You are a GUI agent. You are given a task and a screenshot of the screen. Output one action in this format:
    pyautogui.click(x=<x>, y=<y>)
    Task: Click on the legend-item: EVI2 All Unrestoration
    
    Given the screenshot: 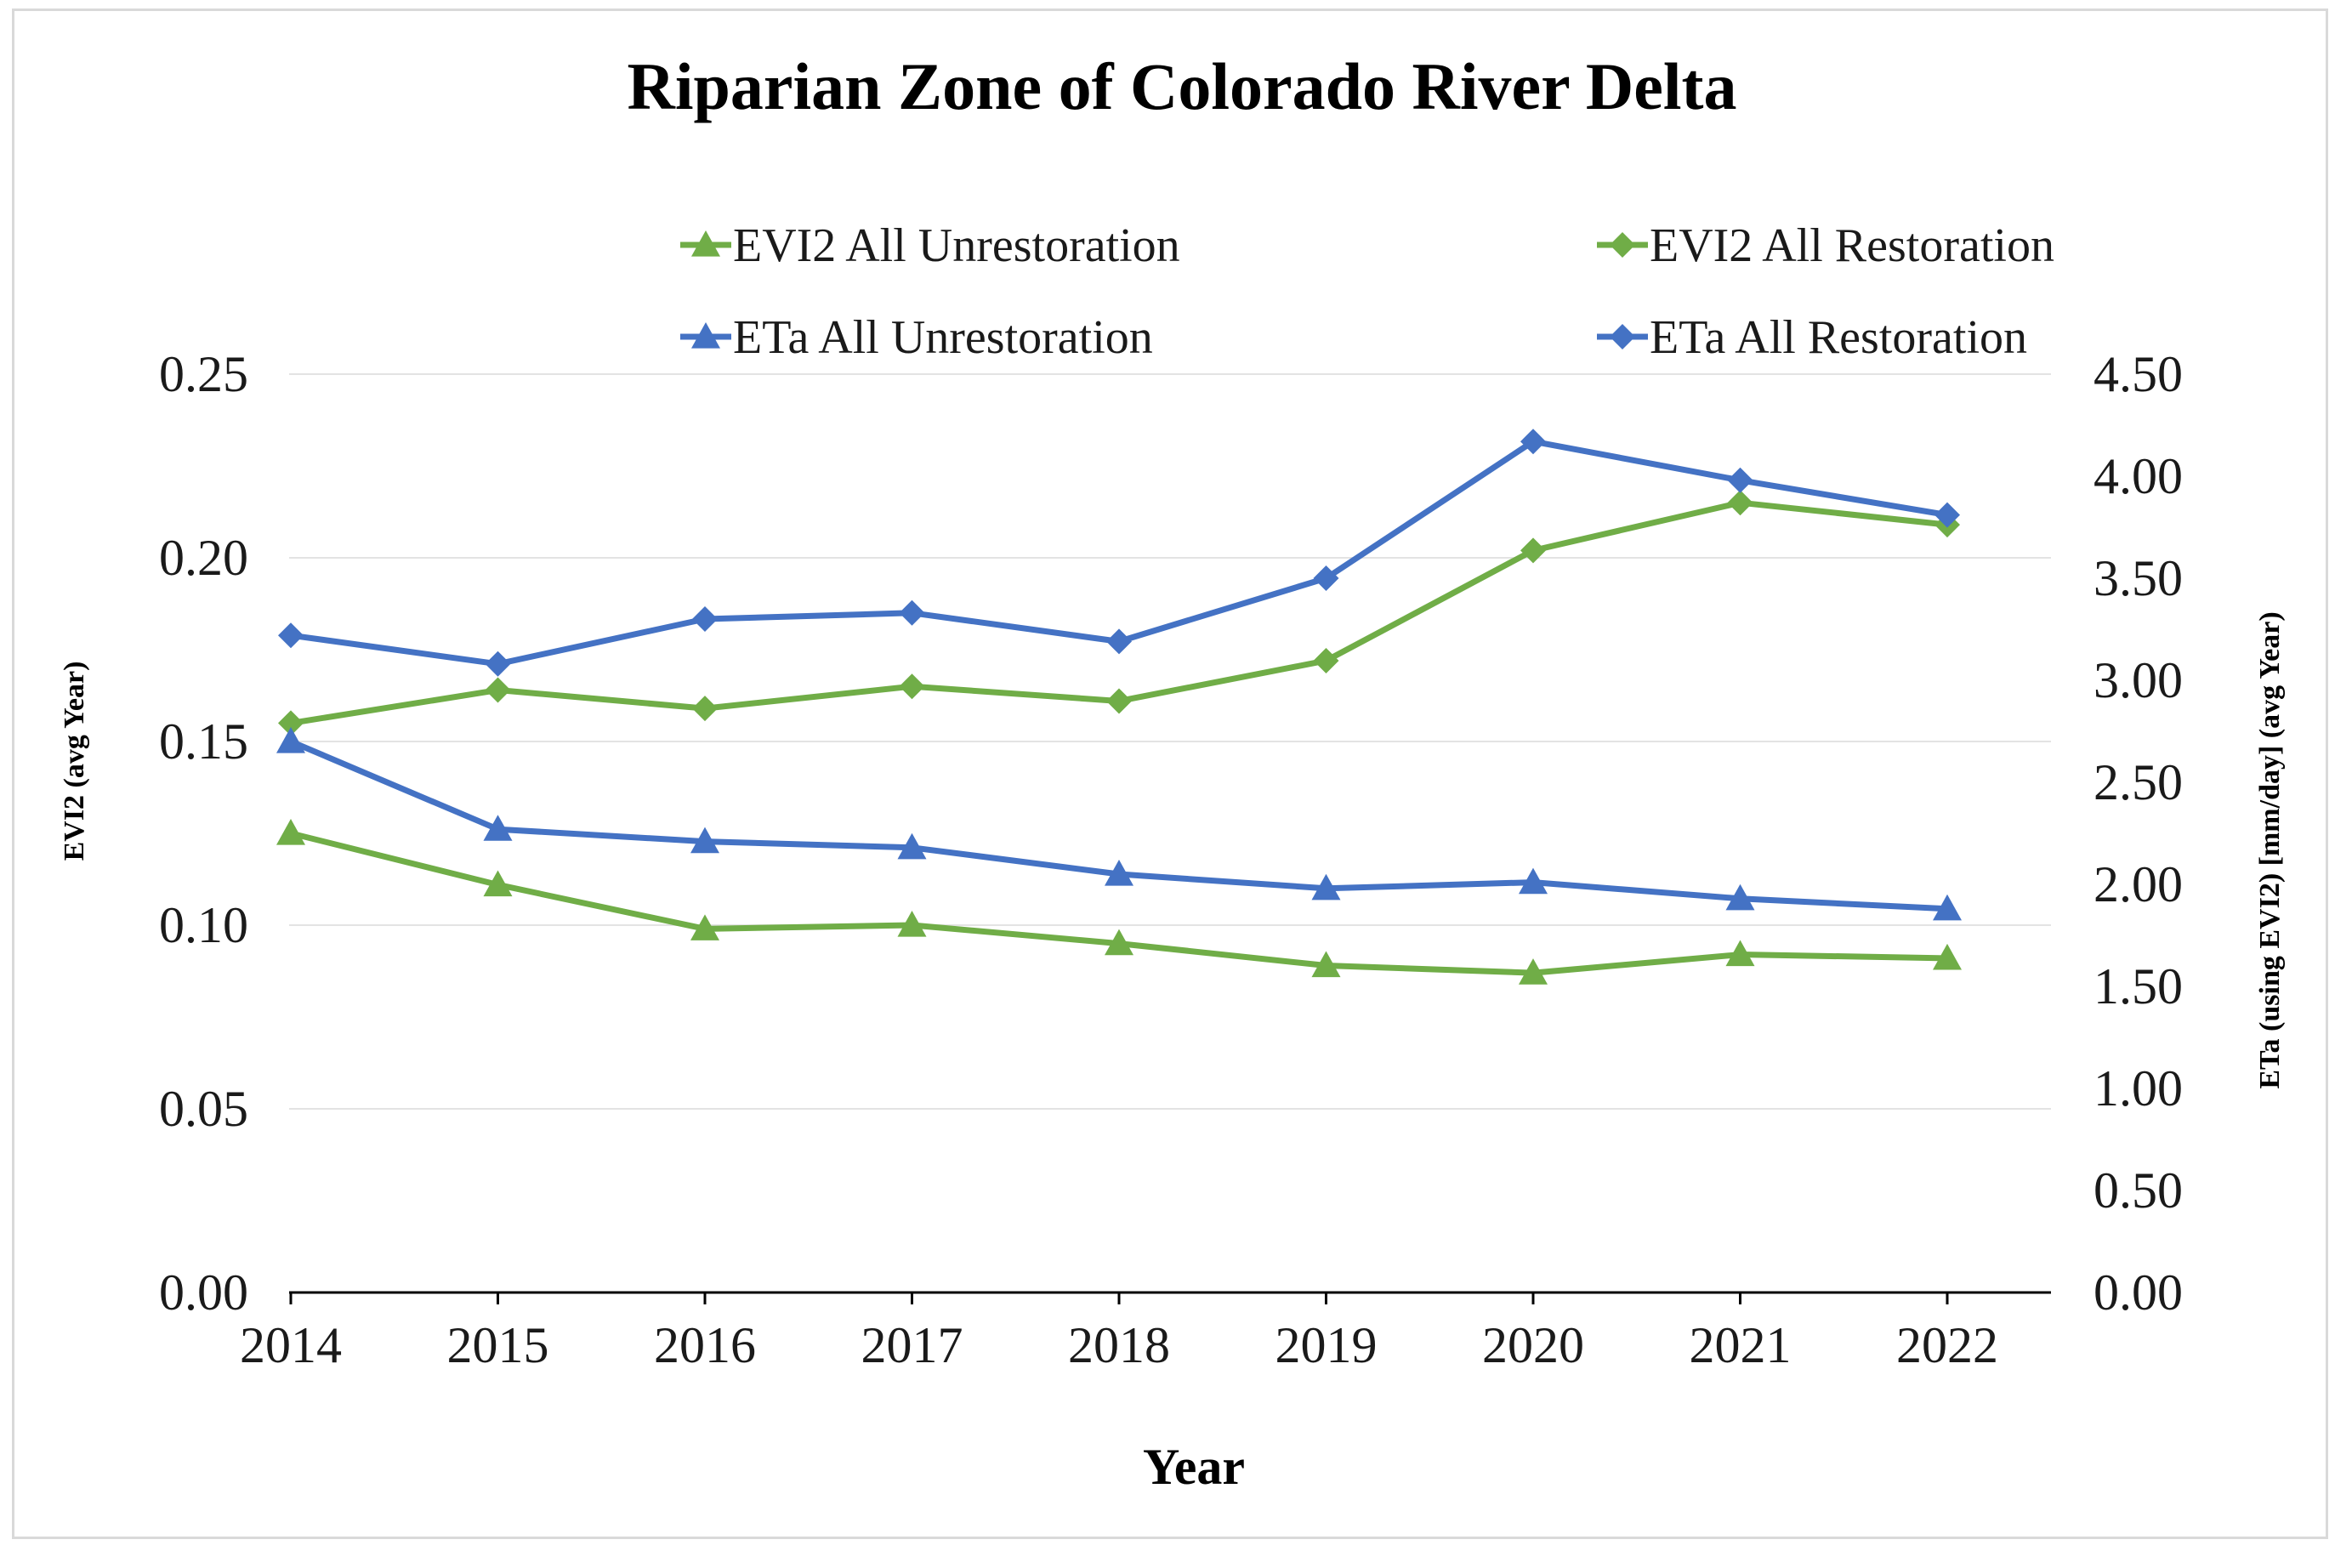 What is the action you would take?
    pyautogui.click(x=930, y=245)
    